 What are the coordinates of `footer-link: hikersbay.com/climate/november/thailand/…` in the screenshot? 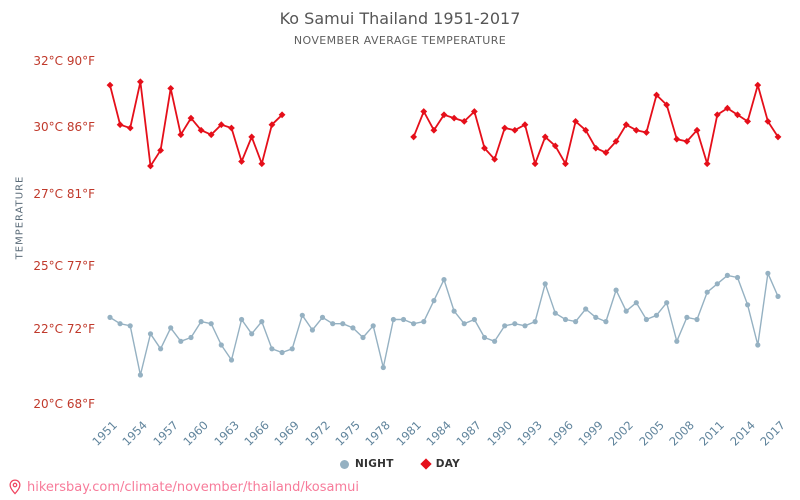 It's located at (193, 487).